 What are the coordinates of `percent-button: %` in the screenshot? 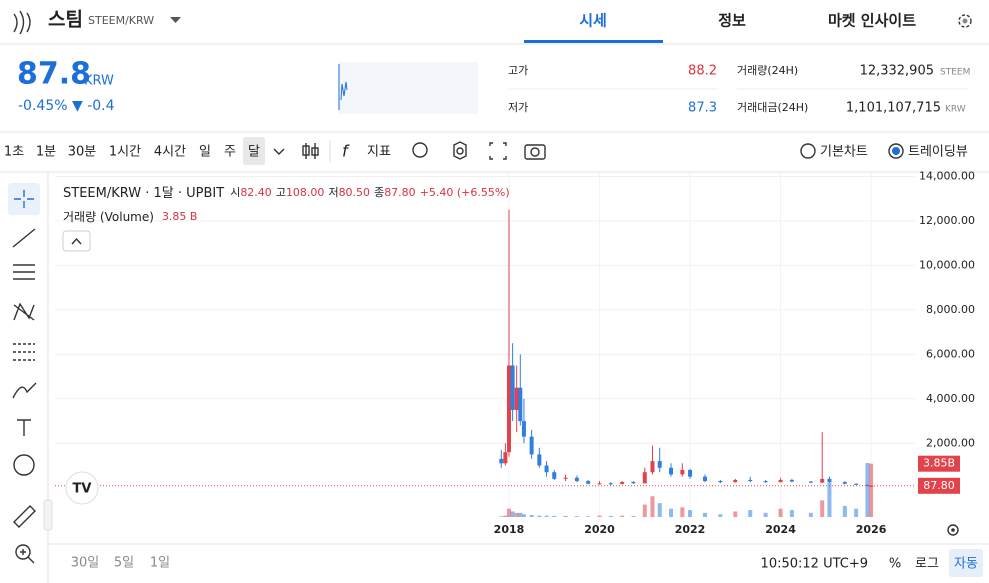 It's located at (895, 564).